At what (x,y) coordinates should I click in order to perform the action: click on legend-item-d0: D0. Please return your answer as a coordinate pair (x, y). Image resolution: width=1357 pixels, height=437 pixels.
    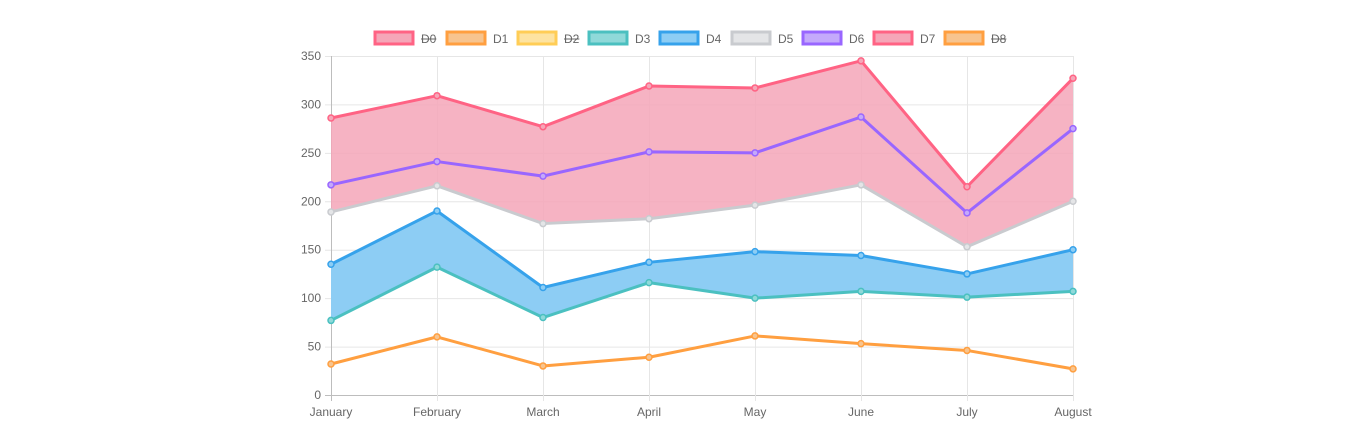
    Looking at the image, I should click on (405, 38).